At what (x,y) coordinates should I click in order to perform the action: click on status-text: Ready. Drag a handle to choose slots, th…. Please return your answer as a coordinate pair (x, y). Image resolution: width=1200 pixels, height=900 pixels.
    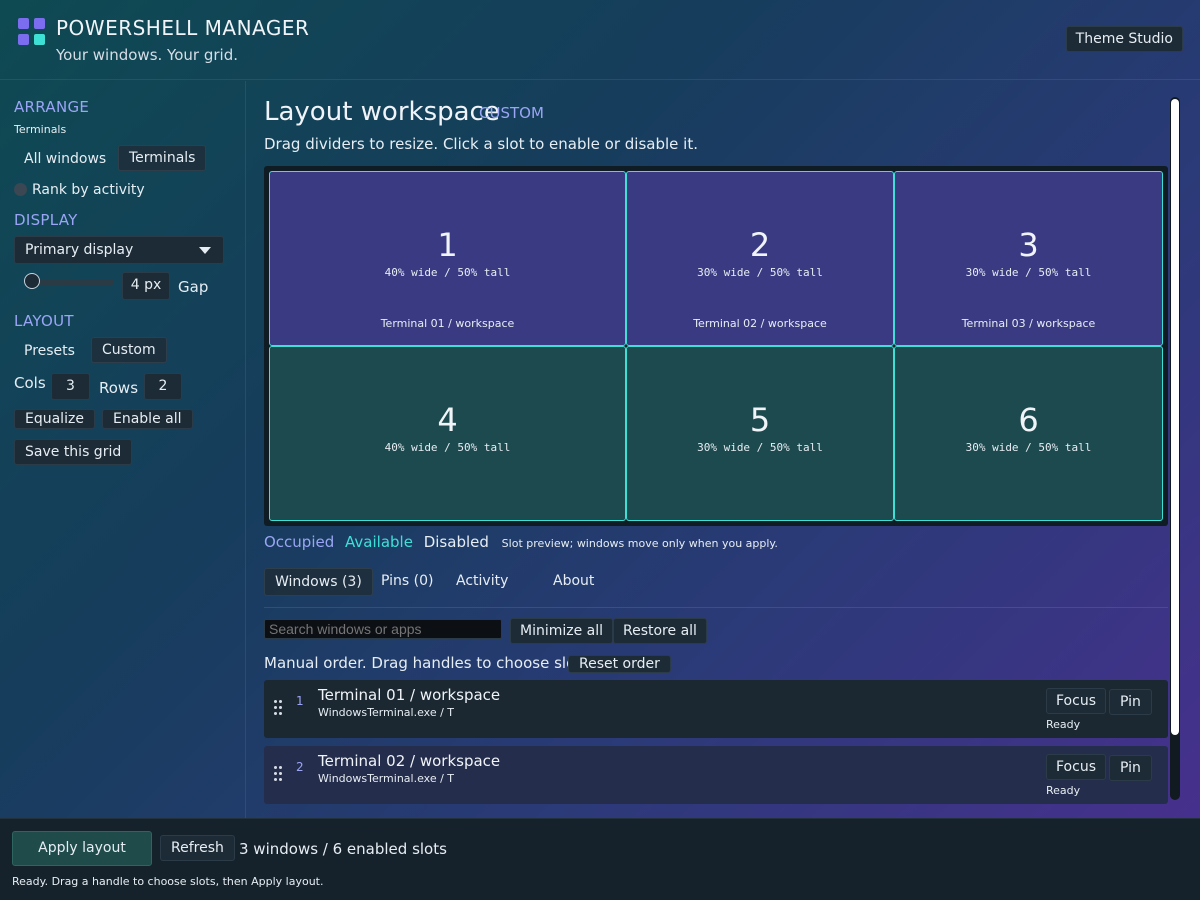
    Looking at the image, I should click on (168, 881).